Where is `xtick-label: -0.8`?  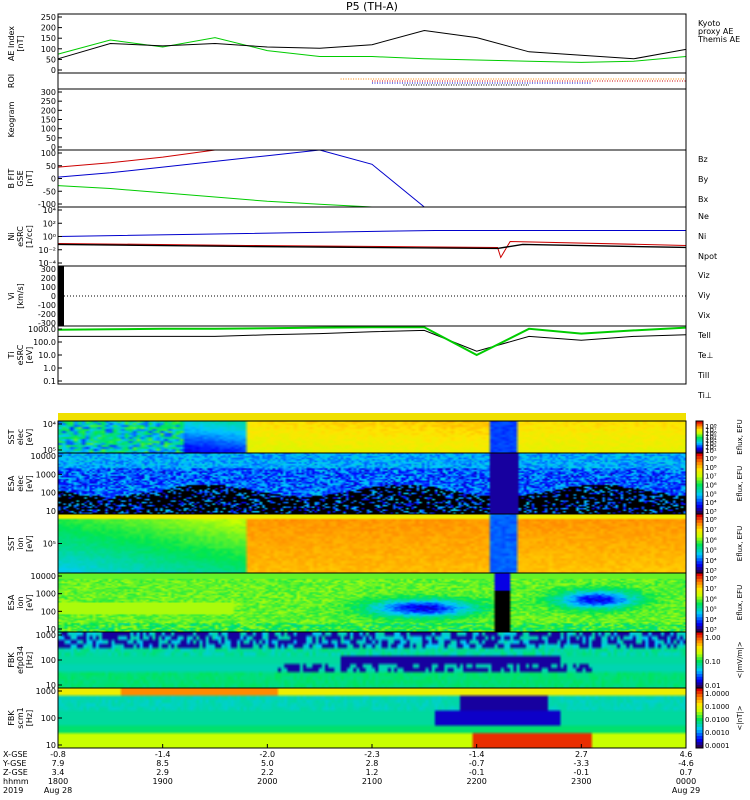
xtick-label: -0.8 is located at coordinates (58, 754).